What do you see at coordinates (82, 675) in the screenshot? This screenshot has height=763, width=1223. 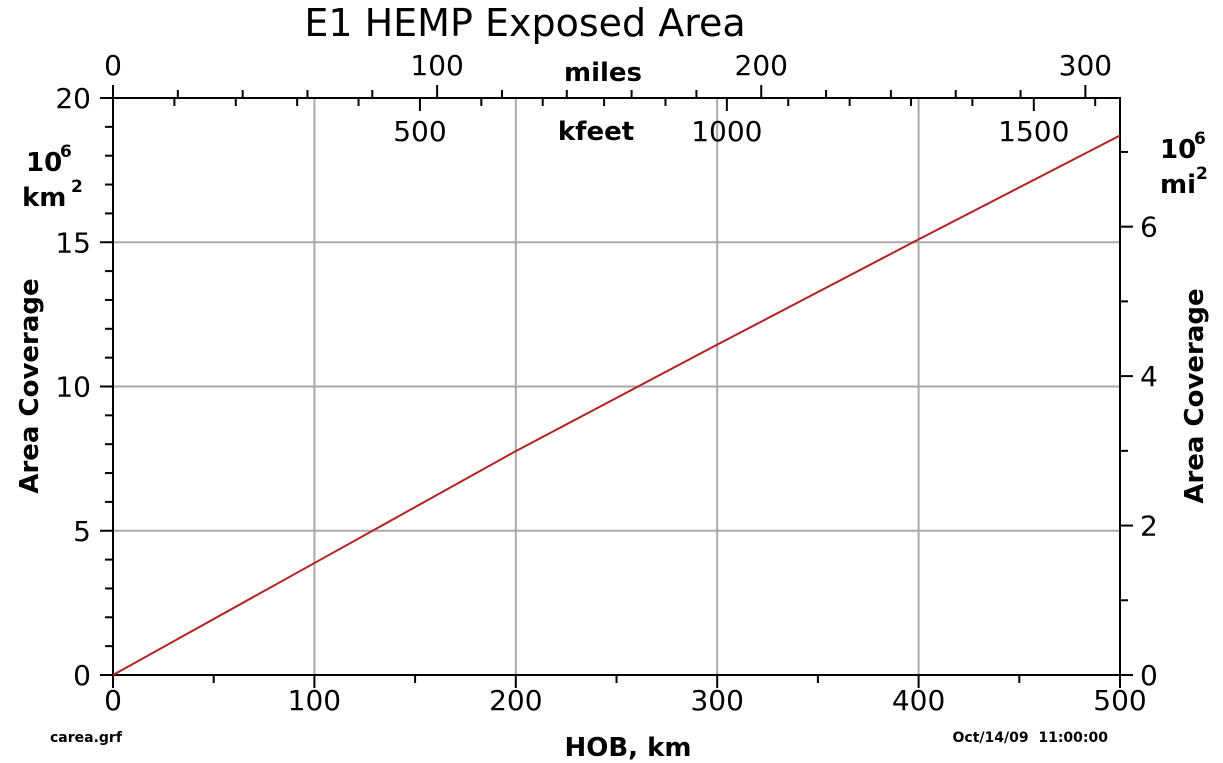 I see `y-tick-label: 0` at bounding box center [82, 675].